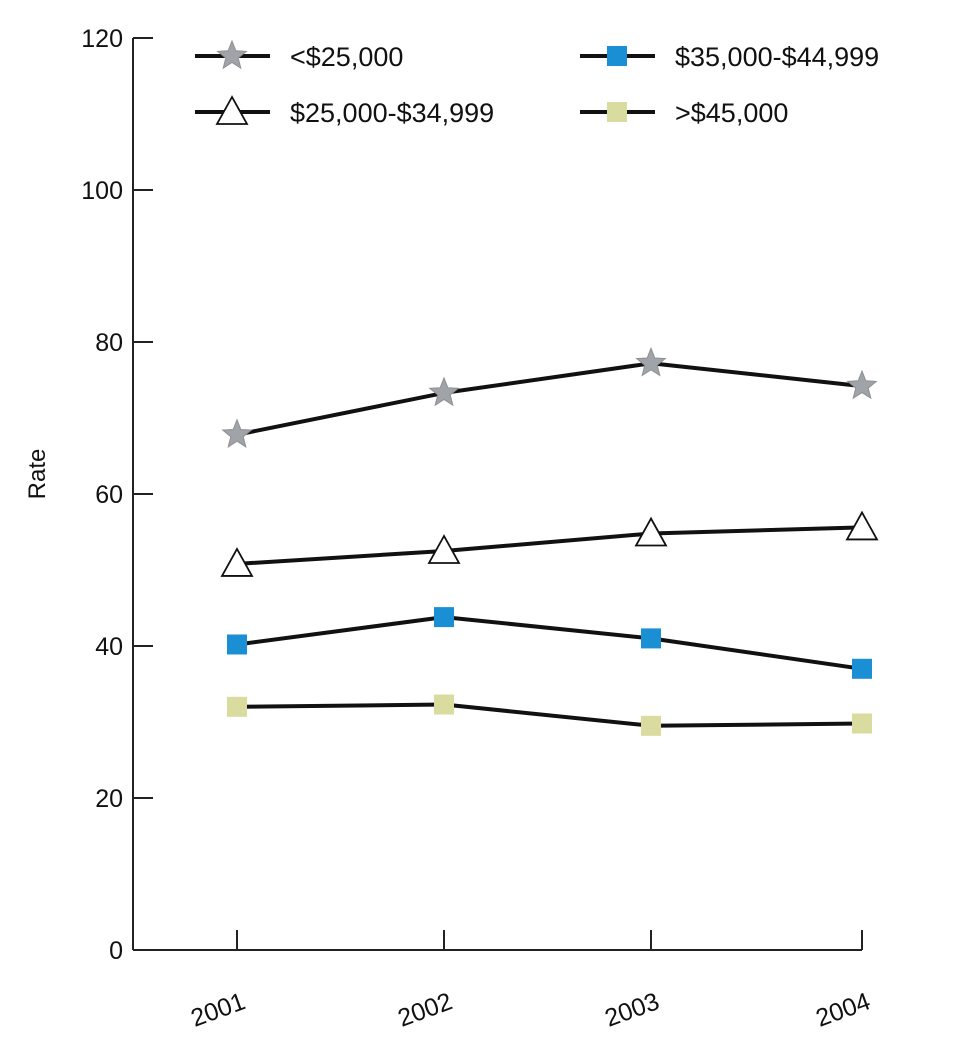 This screenshot has height=1061, width=960. Describe the element at coordinates (116, 951) in the screenshot. I see `y-tick-label: 0` at that location.